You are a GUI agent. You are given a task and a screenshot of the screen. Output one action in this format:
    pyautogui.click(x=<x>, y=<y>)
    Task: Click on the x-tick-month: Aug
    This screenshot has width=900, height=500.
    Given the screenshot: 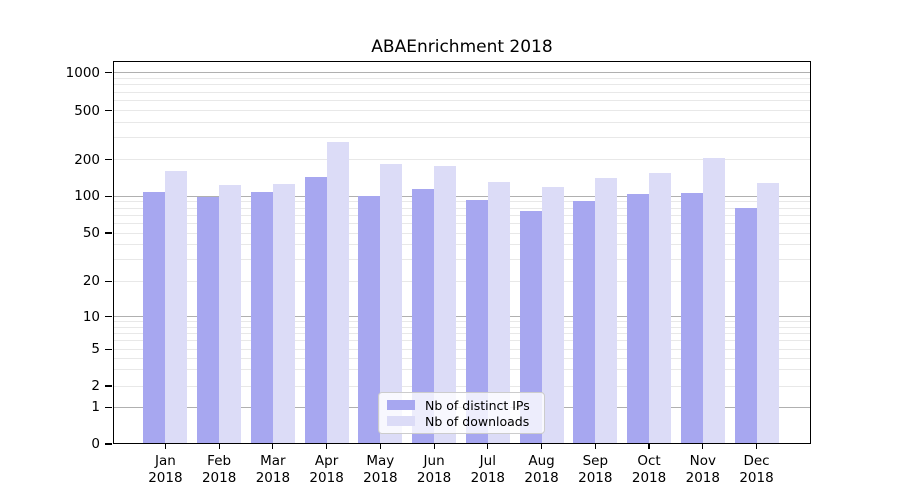 What is the action you would take?
    pyautogui.click(x=541, y=461)
    